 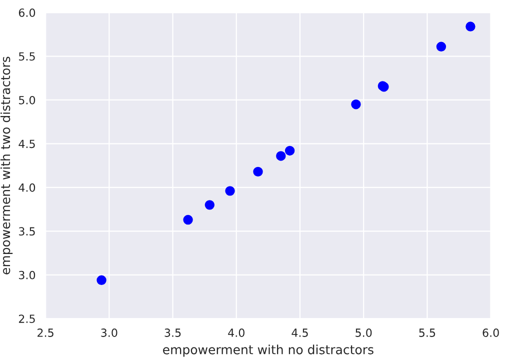 I want to click on x-tick-label: 5.0, so click(x=364, y=332).